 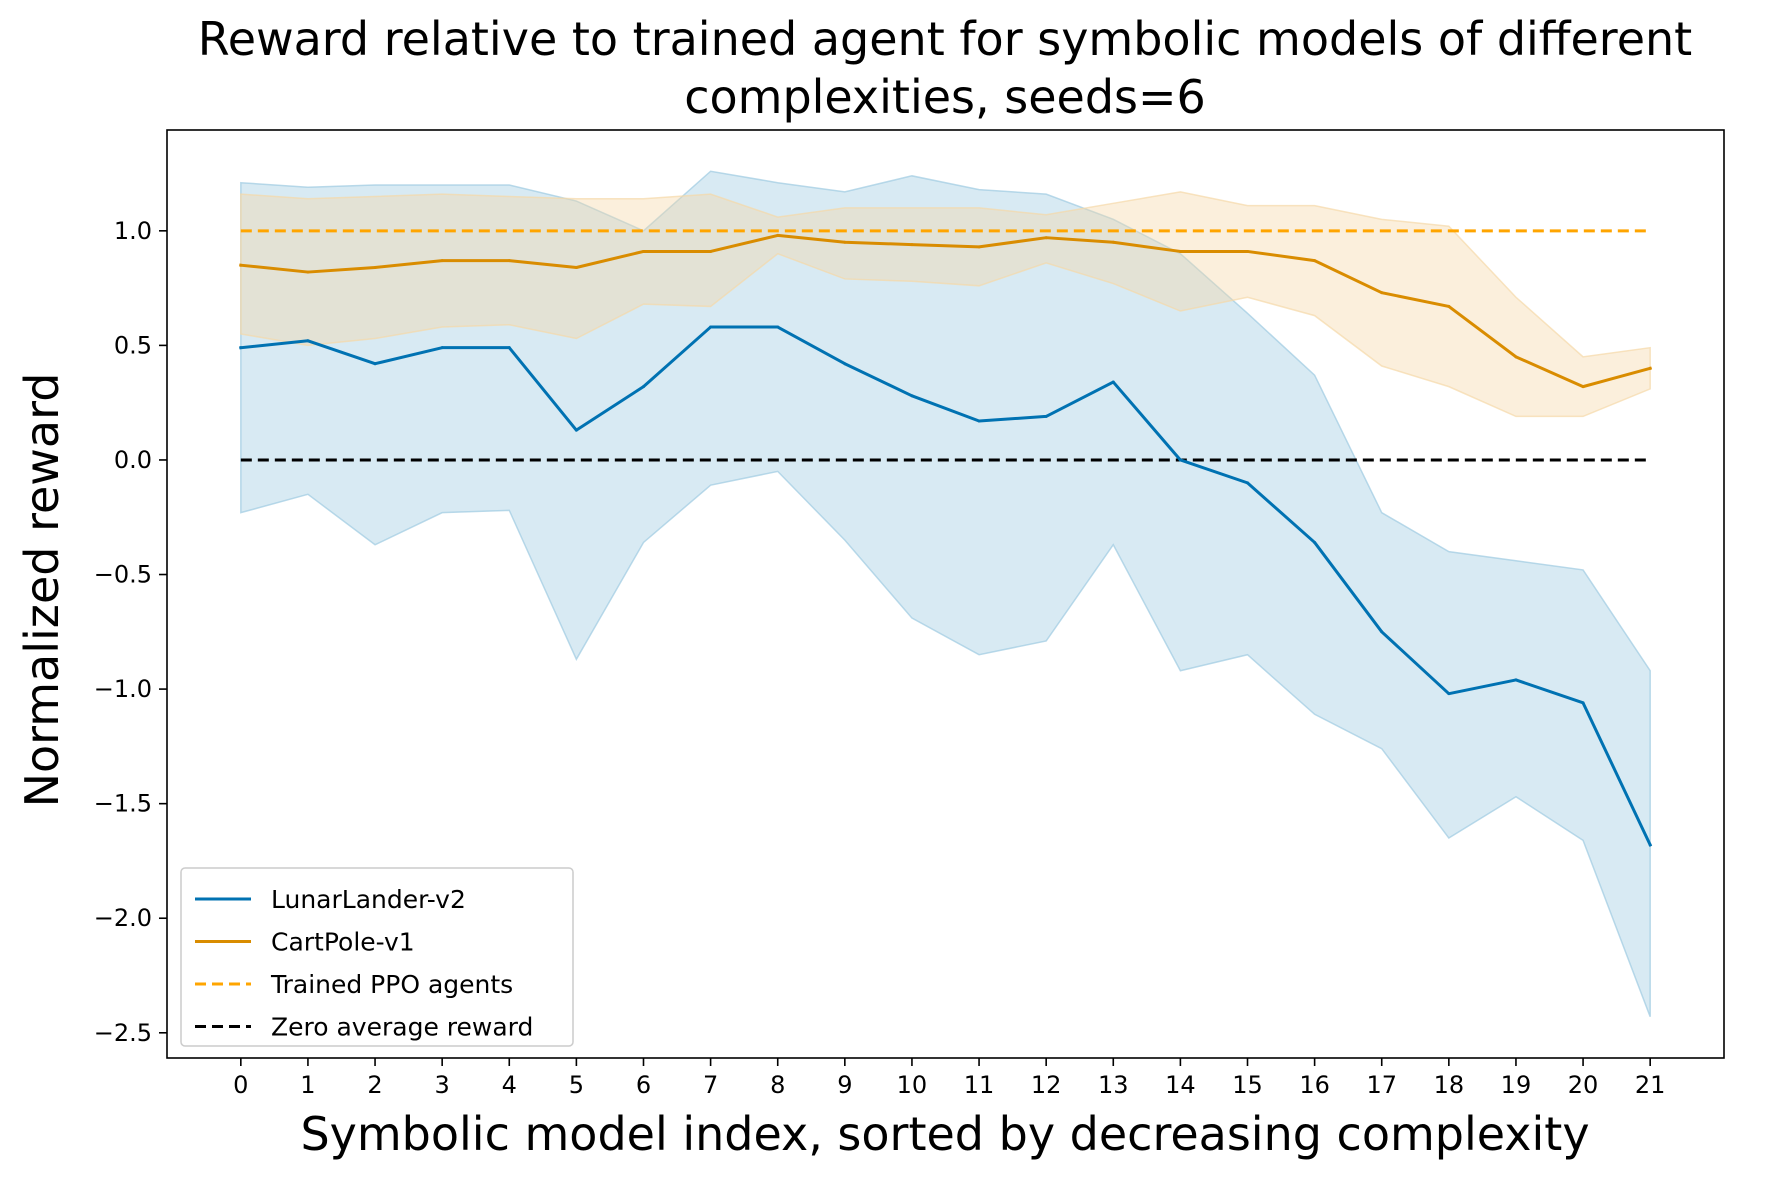 I want to click on x-tick-label-10: 10, so click(x=912, y=1085).